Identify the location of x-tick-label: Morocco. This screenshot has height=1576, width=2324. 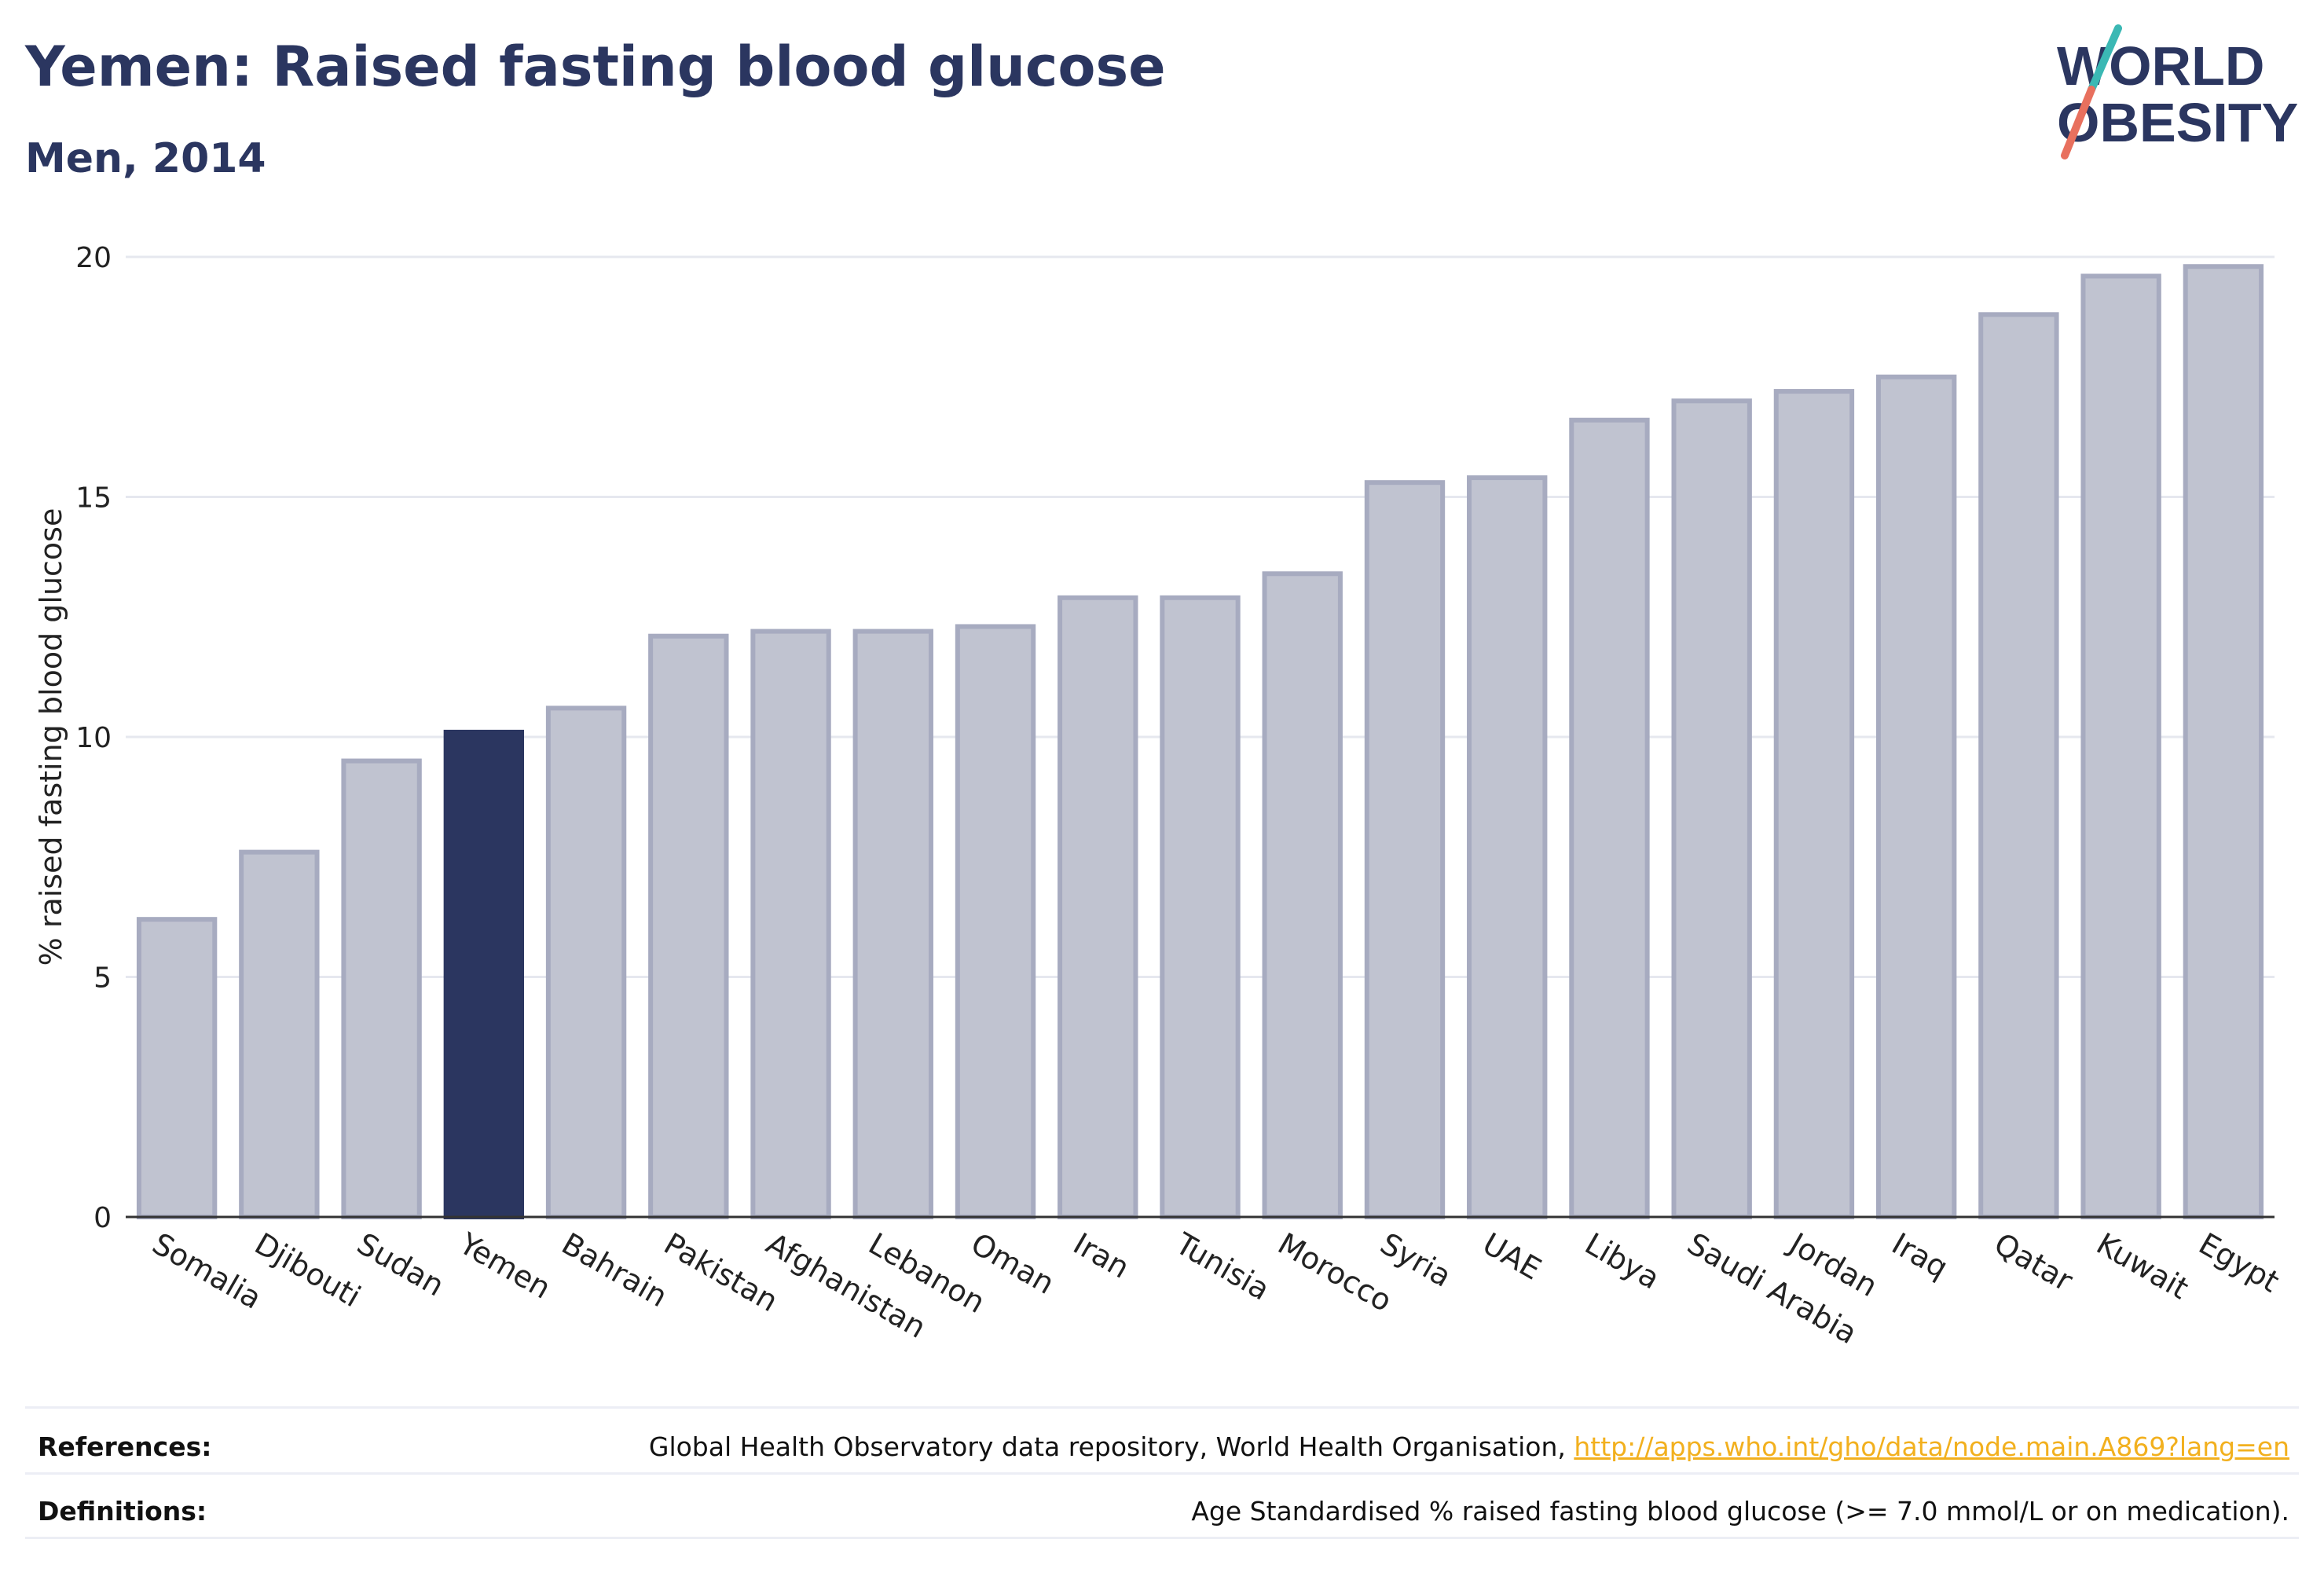
(1335, 1272).